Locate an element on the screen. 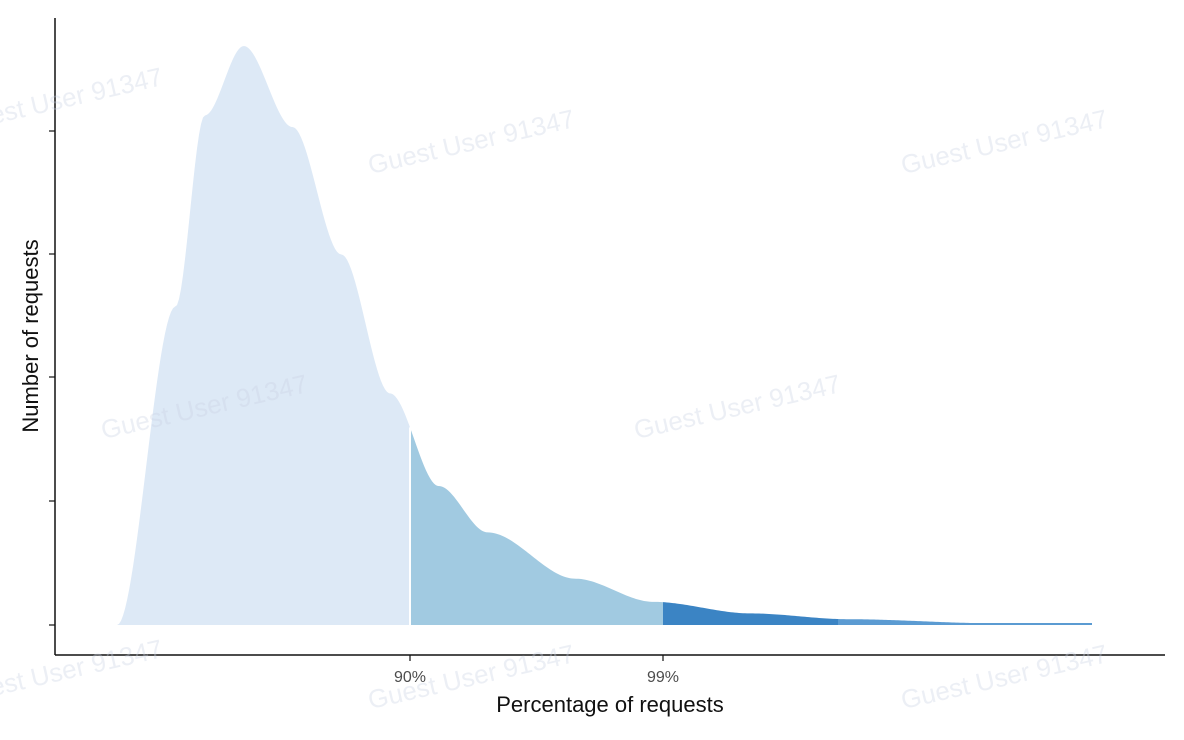  y-ticks is located at coordinates (52, 378).